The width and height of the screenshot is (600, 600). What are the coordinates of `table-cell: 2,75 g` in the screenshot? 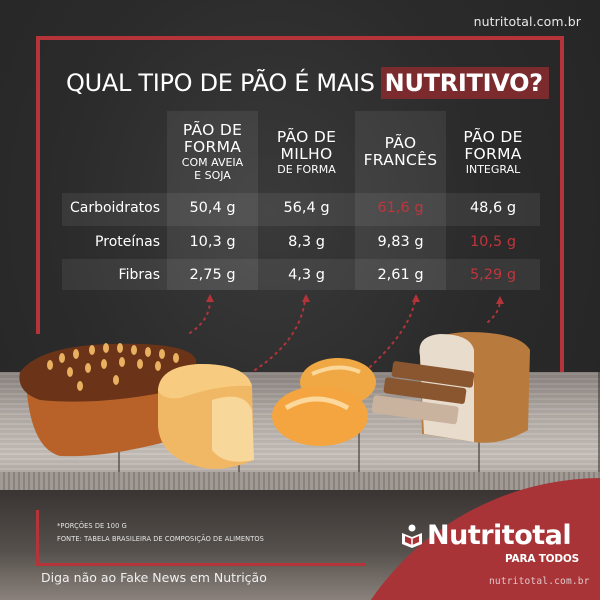 It's located at (212, 275).